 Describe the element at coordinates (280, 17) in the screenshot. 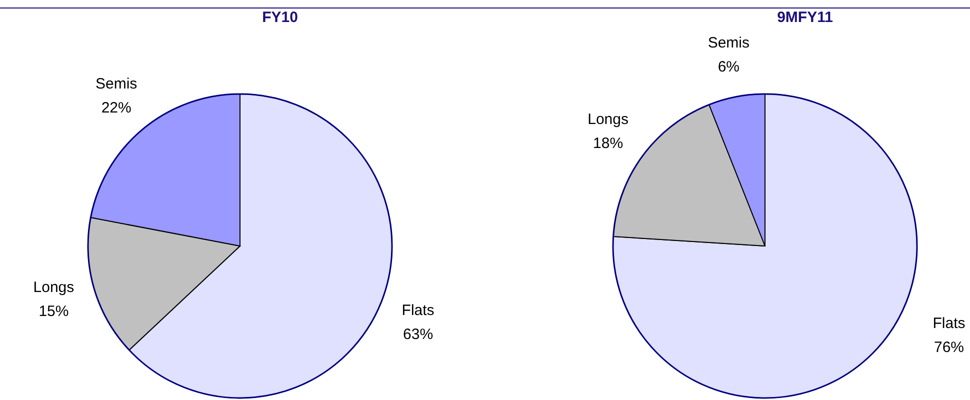

I see `chart-title: FY10` at that location.